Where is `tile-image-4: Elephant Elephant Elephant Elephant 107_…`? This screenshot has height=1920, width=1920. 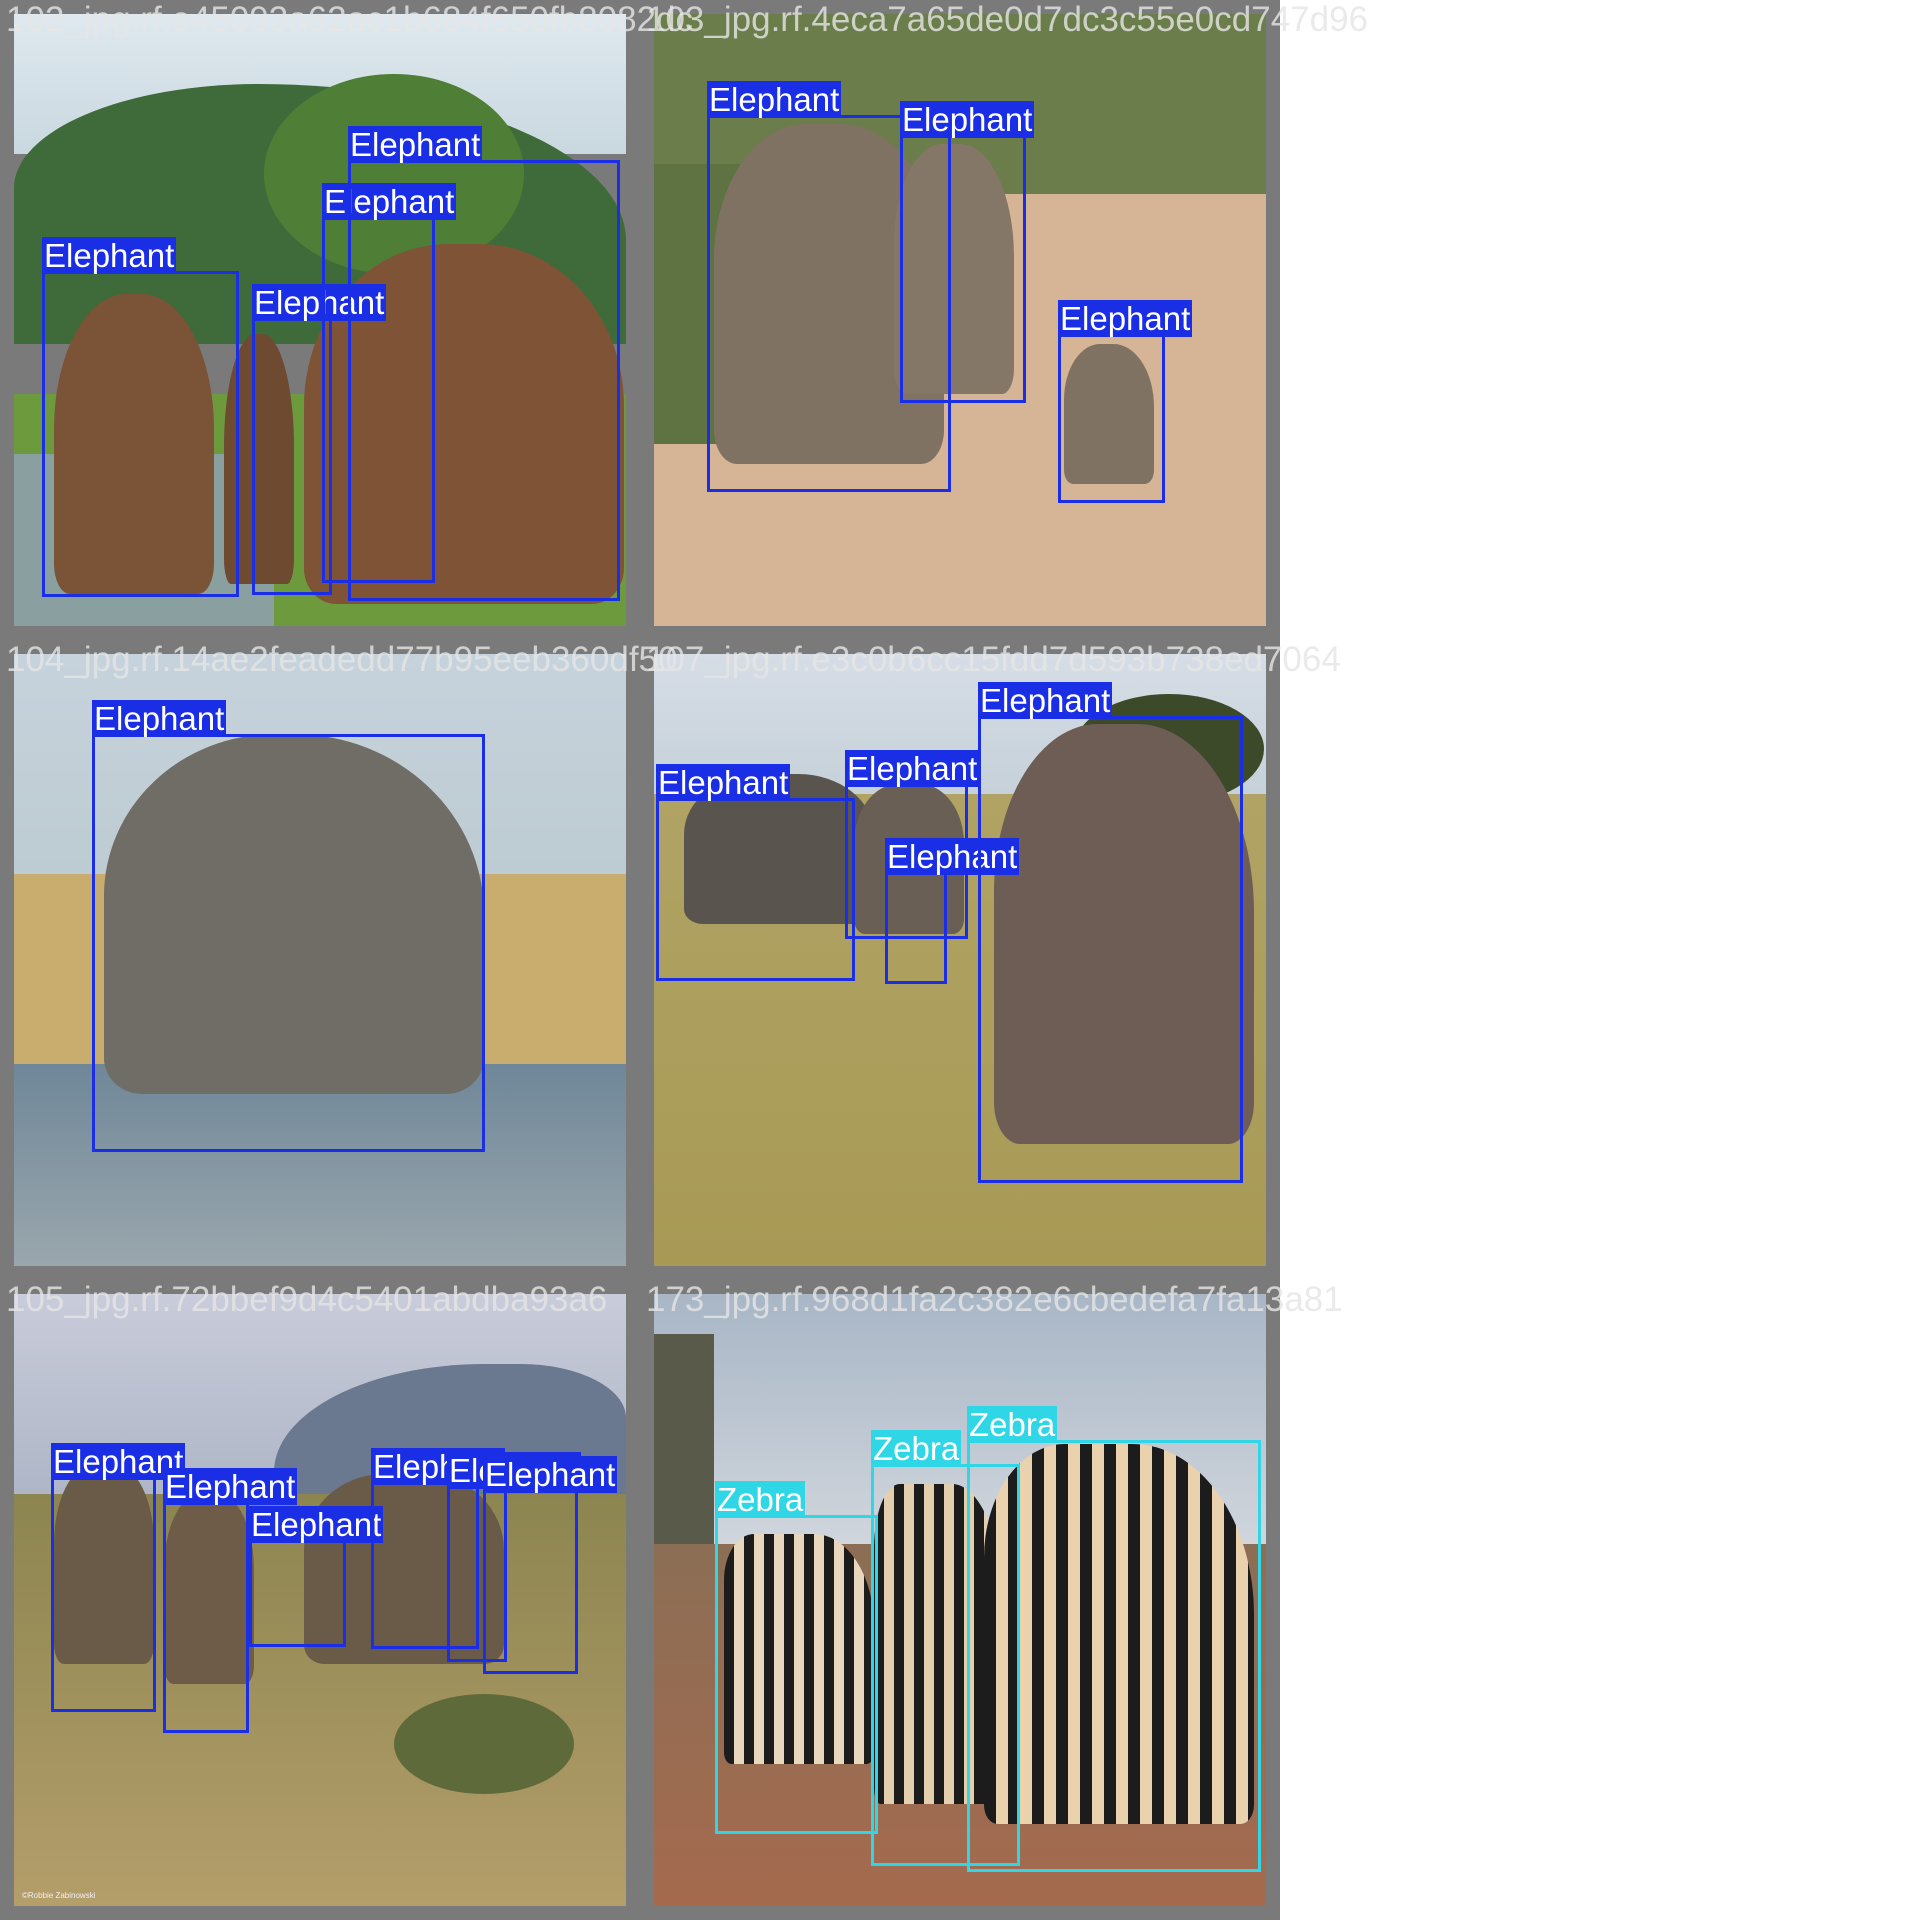
tile-image-4: Elephant Elephant Elephant Elephant 107_… is located at coordinates (990, 960).